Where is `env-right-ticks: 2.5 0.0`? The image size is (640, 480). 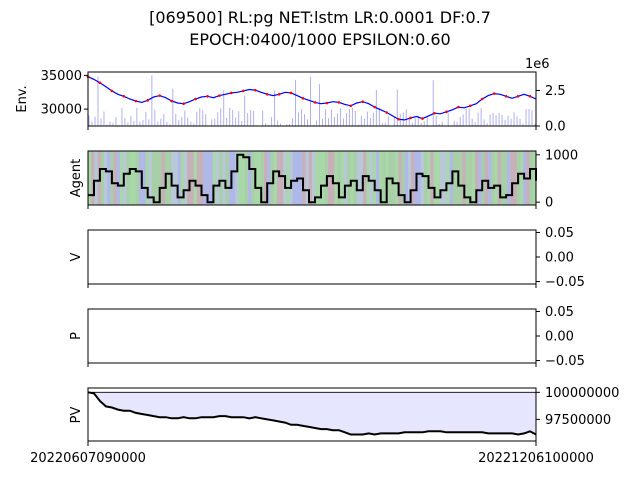 env-right-ticks: 2.5 0.0 is located at coordinates (551, 109).